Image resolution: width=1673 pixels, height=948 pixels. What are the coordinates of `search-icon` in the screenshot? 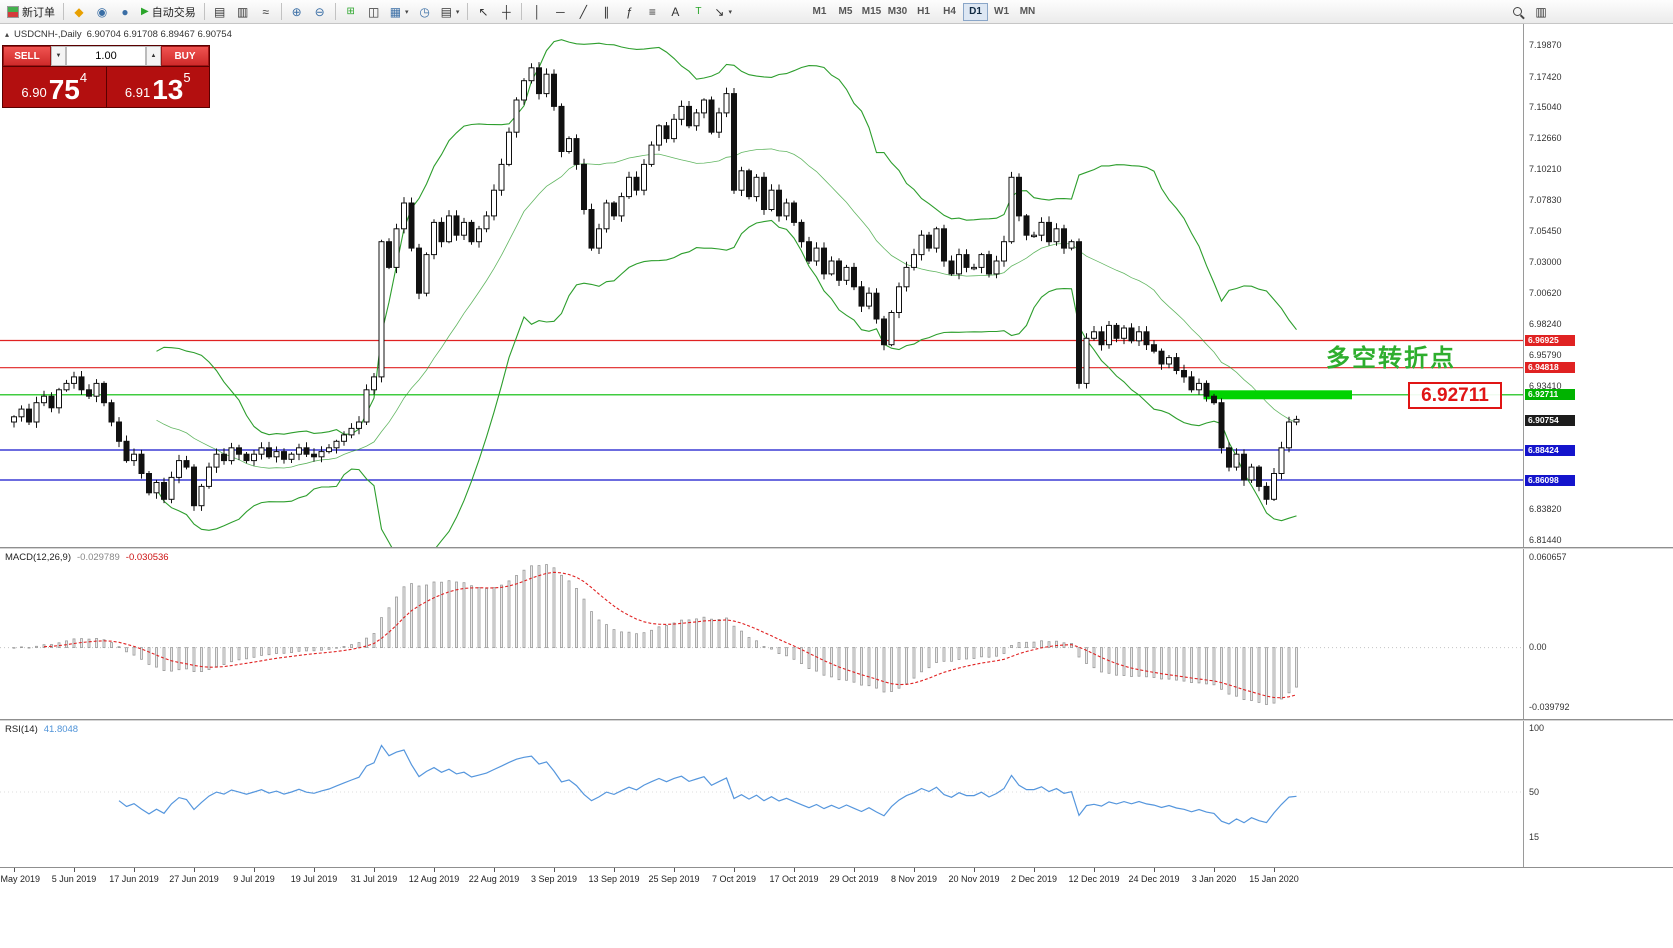 It's located at (1517, 11).